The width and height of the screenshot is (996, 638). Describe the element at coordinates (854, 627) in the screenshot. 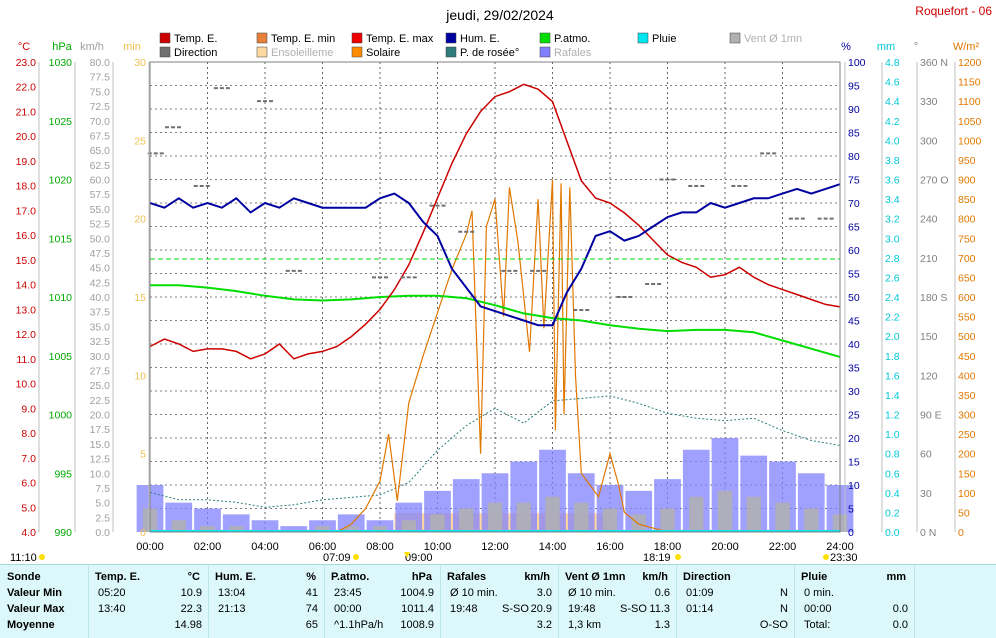

I see `summary-row: Total: 0.0` at that location.